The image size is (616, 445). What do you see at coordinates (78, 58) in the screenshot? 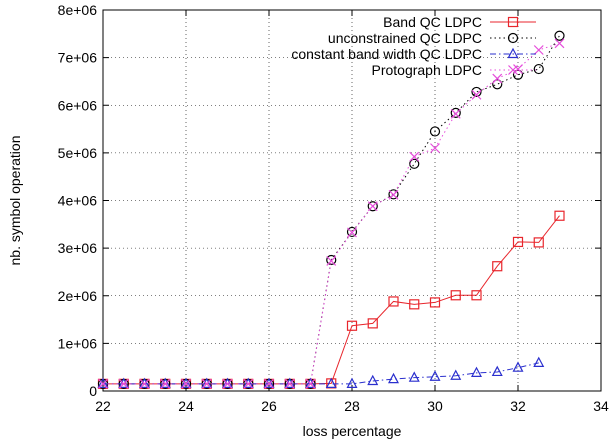
I see `y-tick-label: 7e+06` at bounding box center [78, 58].